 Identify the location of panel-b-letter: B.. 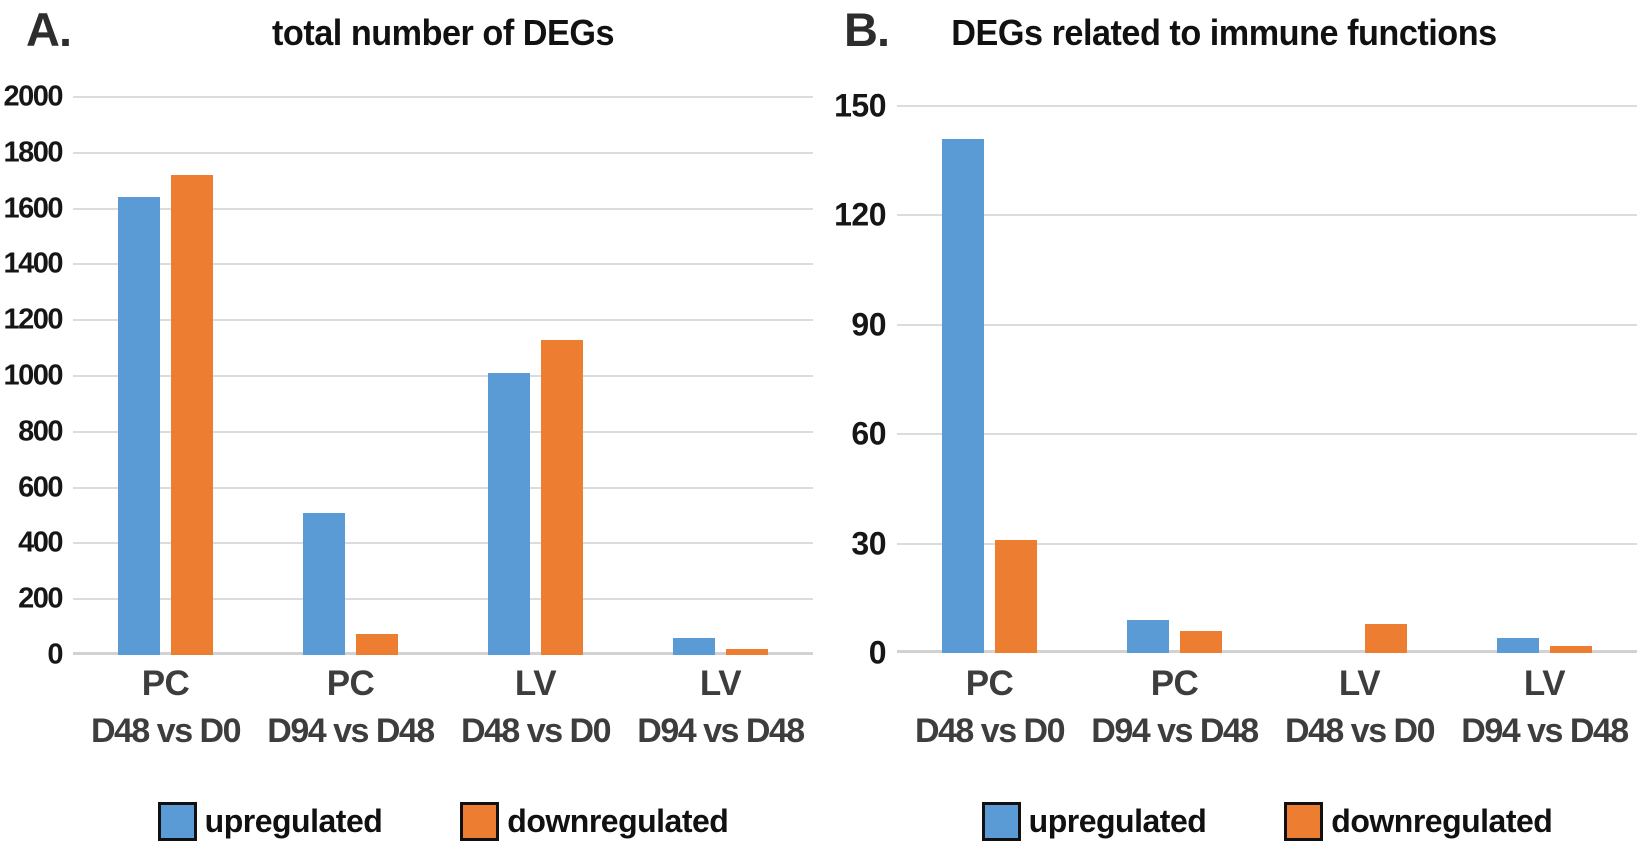
(867, 29).